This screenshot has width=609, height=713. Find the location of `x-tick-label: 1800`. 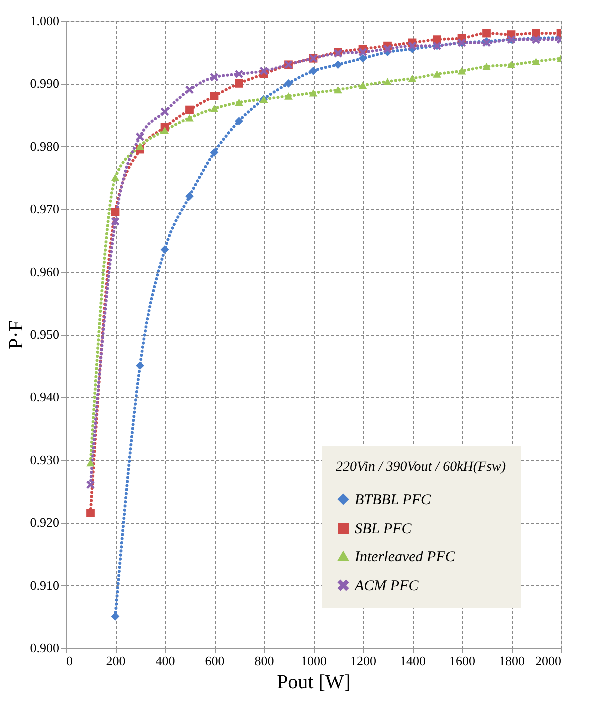

x-tick-label: 1800 is located at coordinates (512, 661).